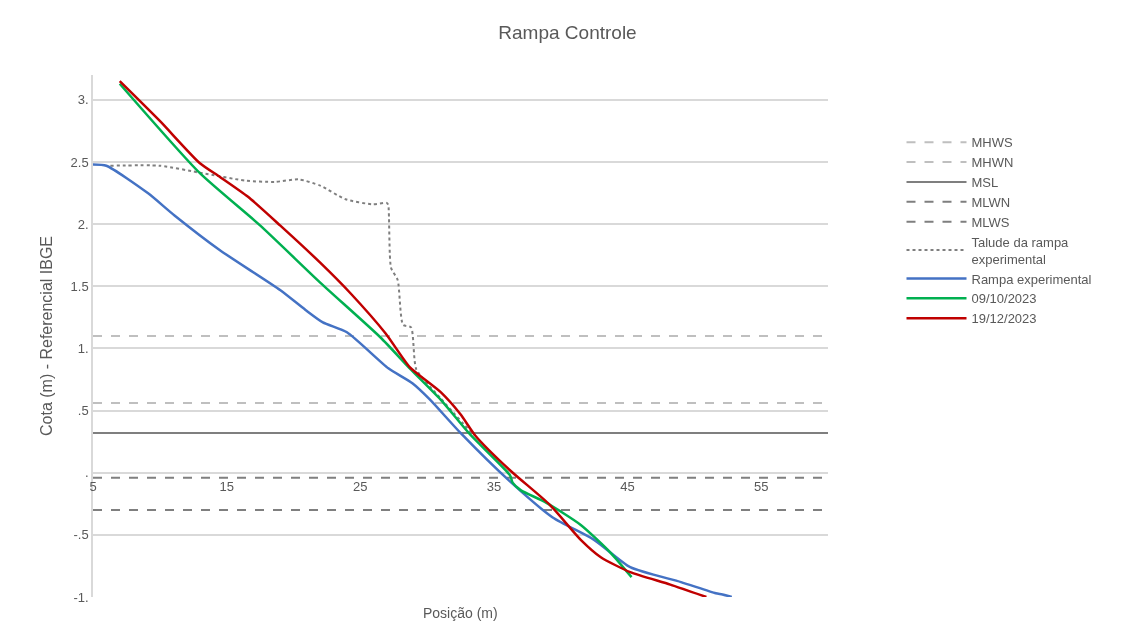  What do you see at coordinates (1004, 299) in the screenshot?
I see `legend-label: 09/10/2023` at bounding box center [1004, 299].